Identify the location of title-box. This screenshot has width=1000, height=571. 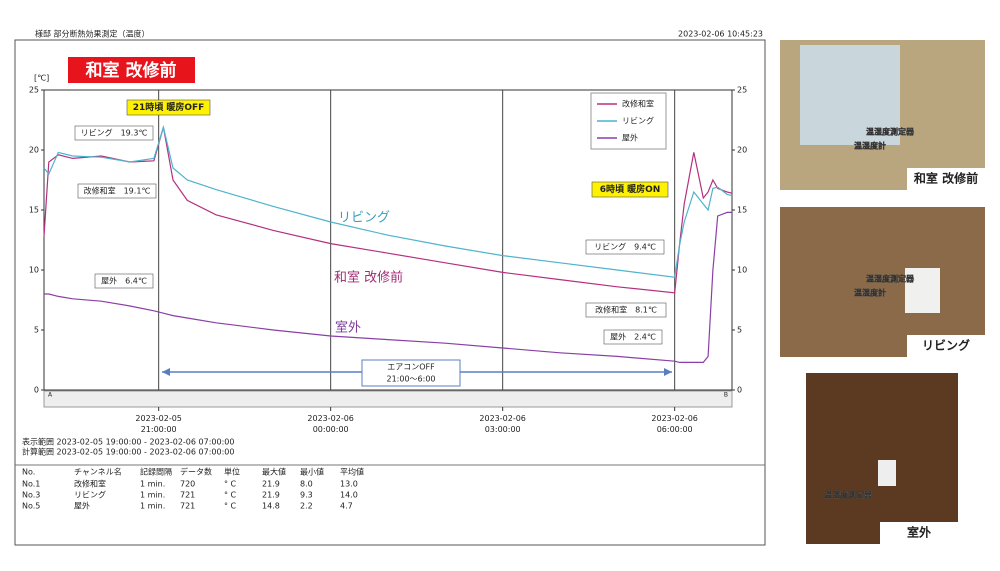
(131, 70).